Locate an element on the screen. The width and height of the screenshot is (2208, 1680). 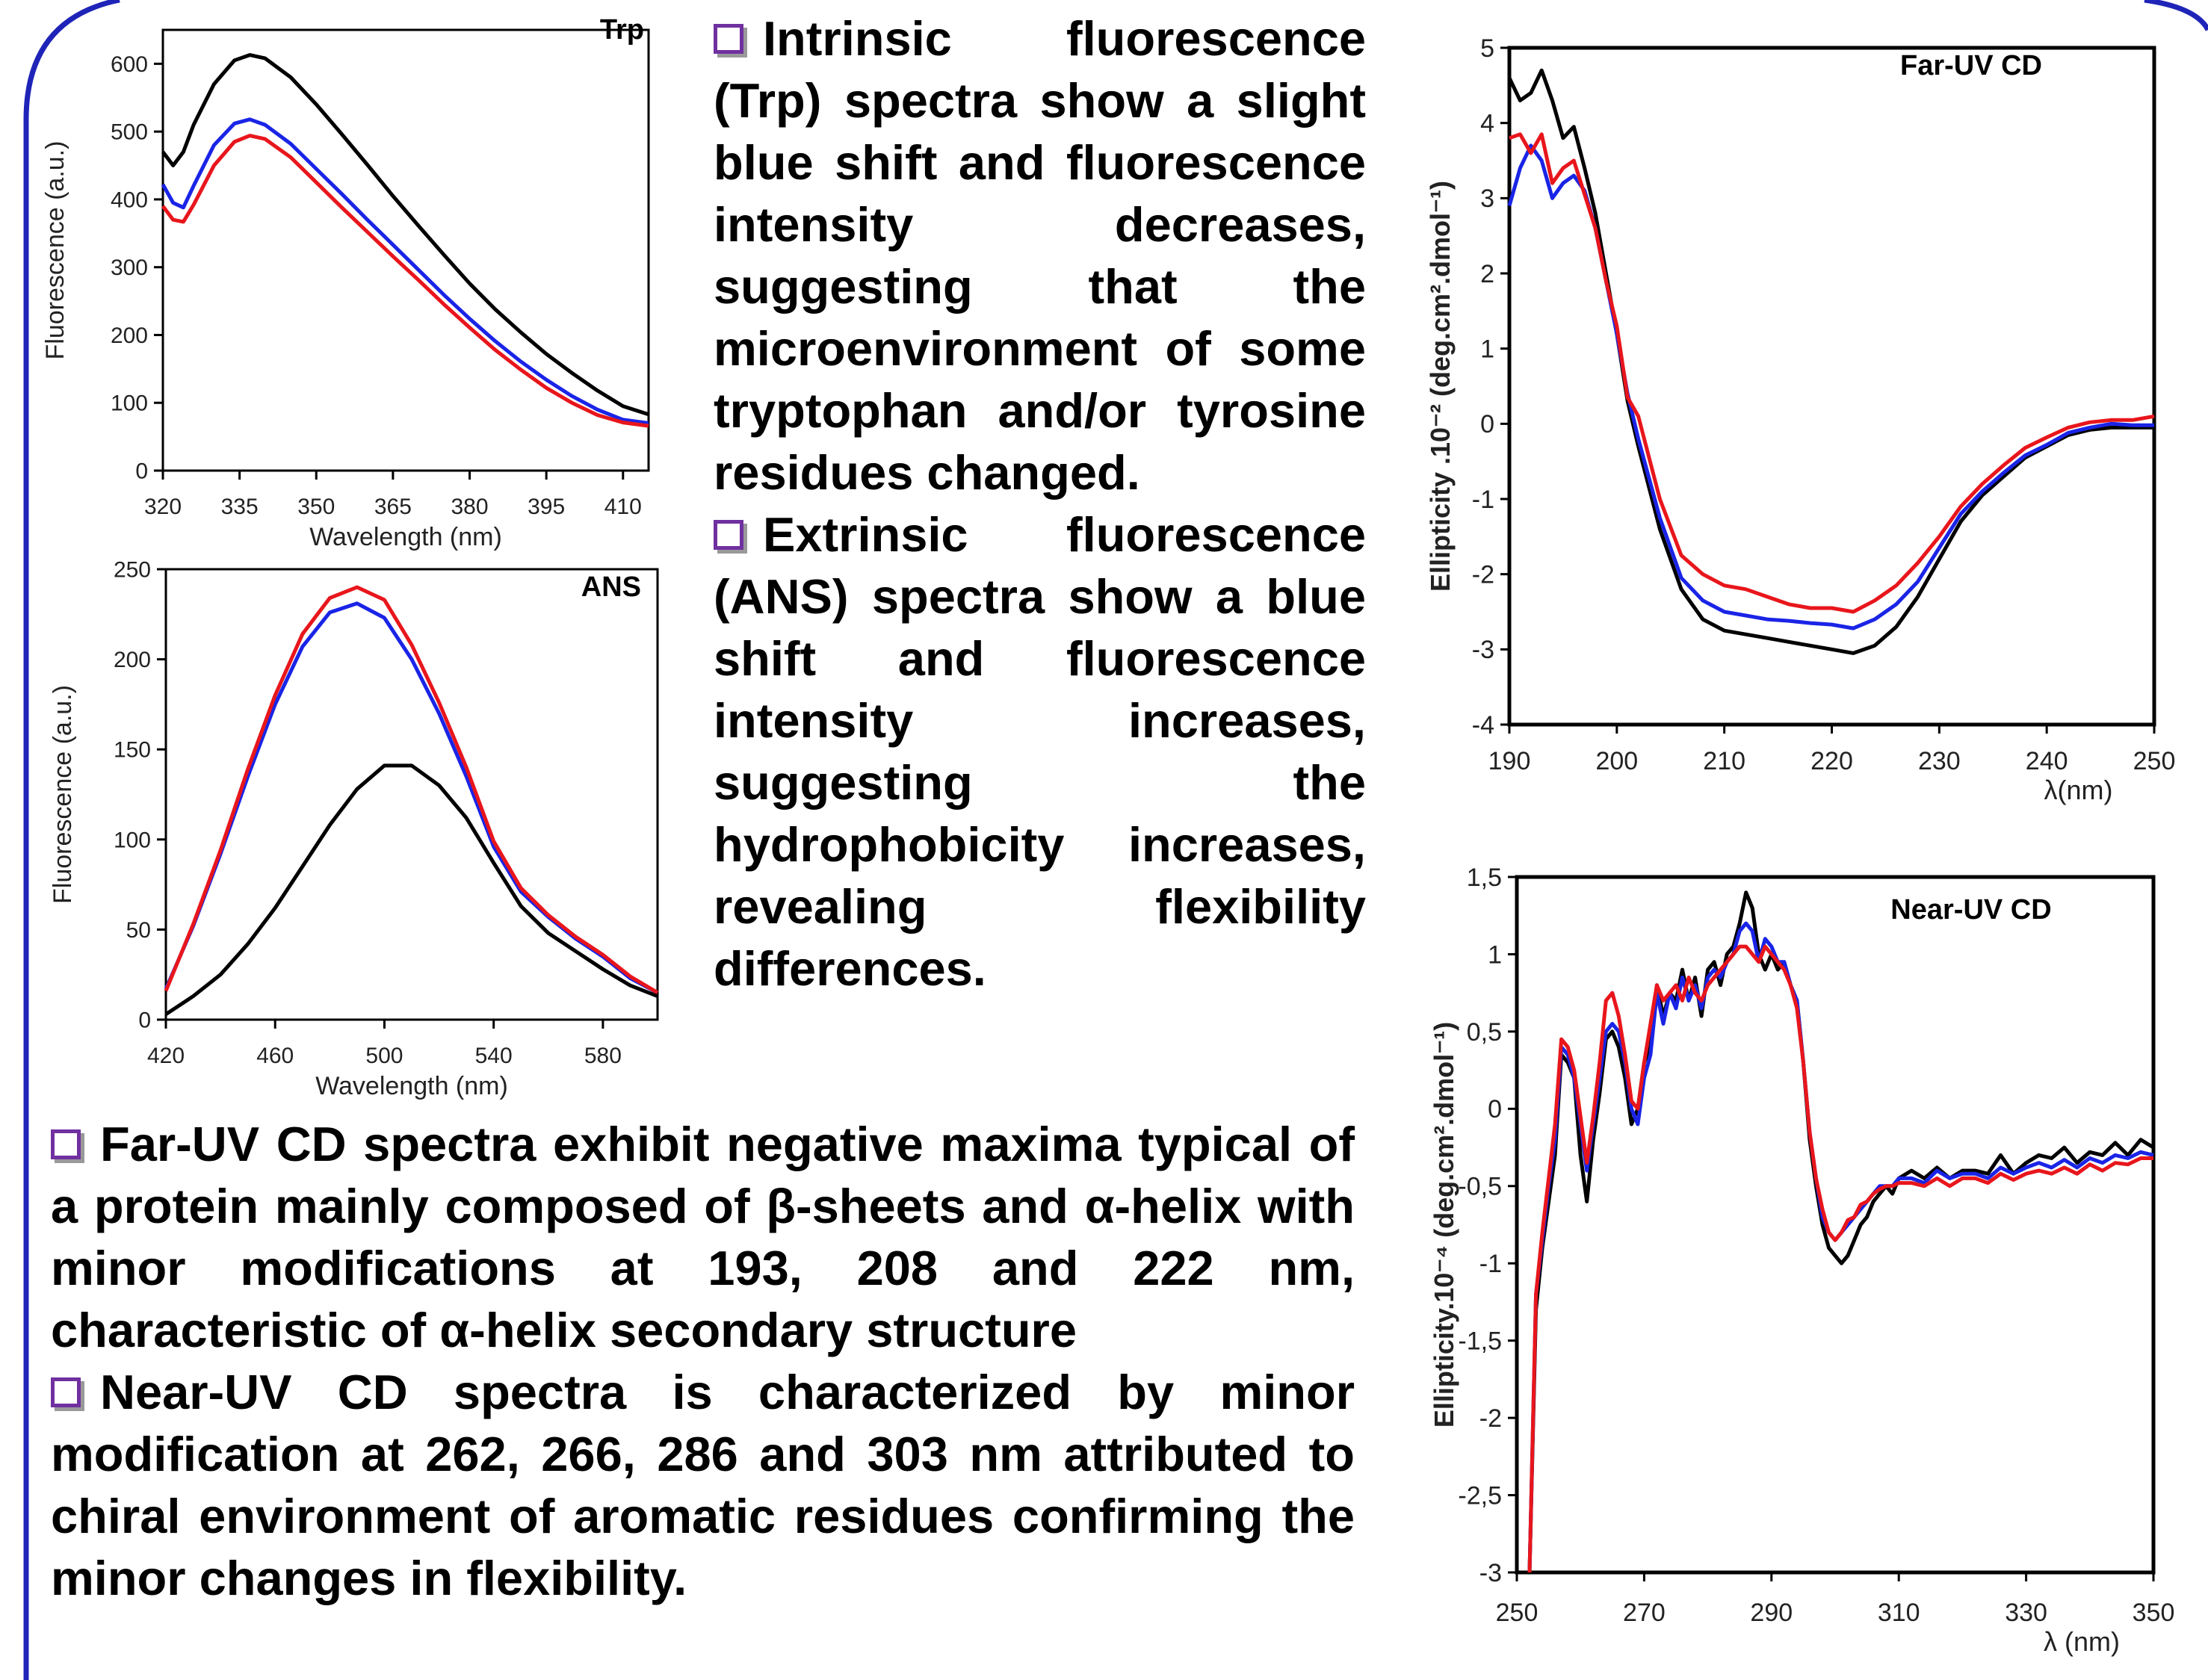
trp-series-blue is located at coordinates (405, 271).